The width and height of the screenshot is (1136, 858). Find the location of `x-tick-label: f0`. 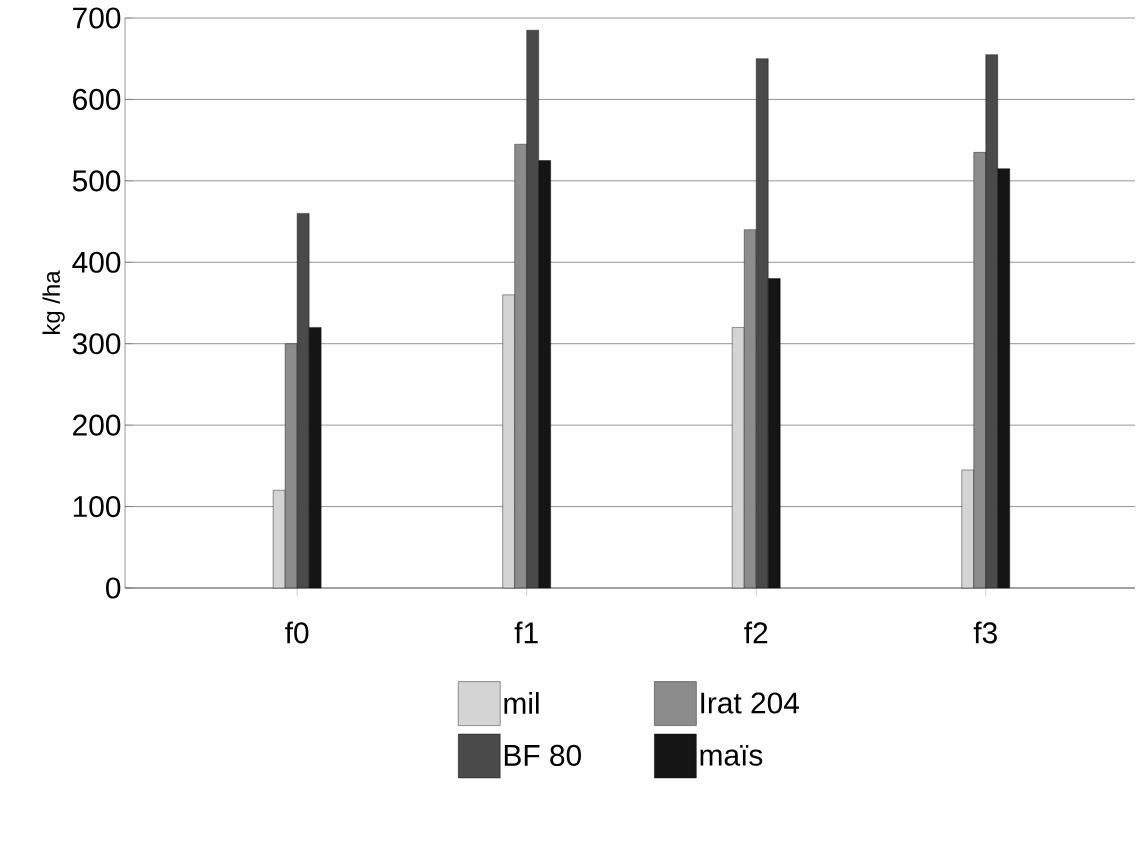

x-tick-label: f0 is located at coordinates (297, 632).